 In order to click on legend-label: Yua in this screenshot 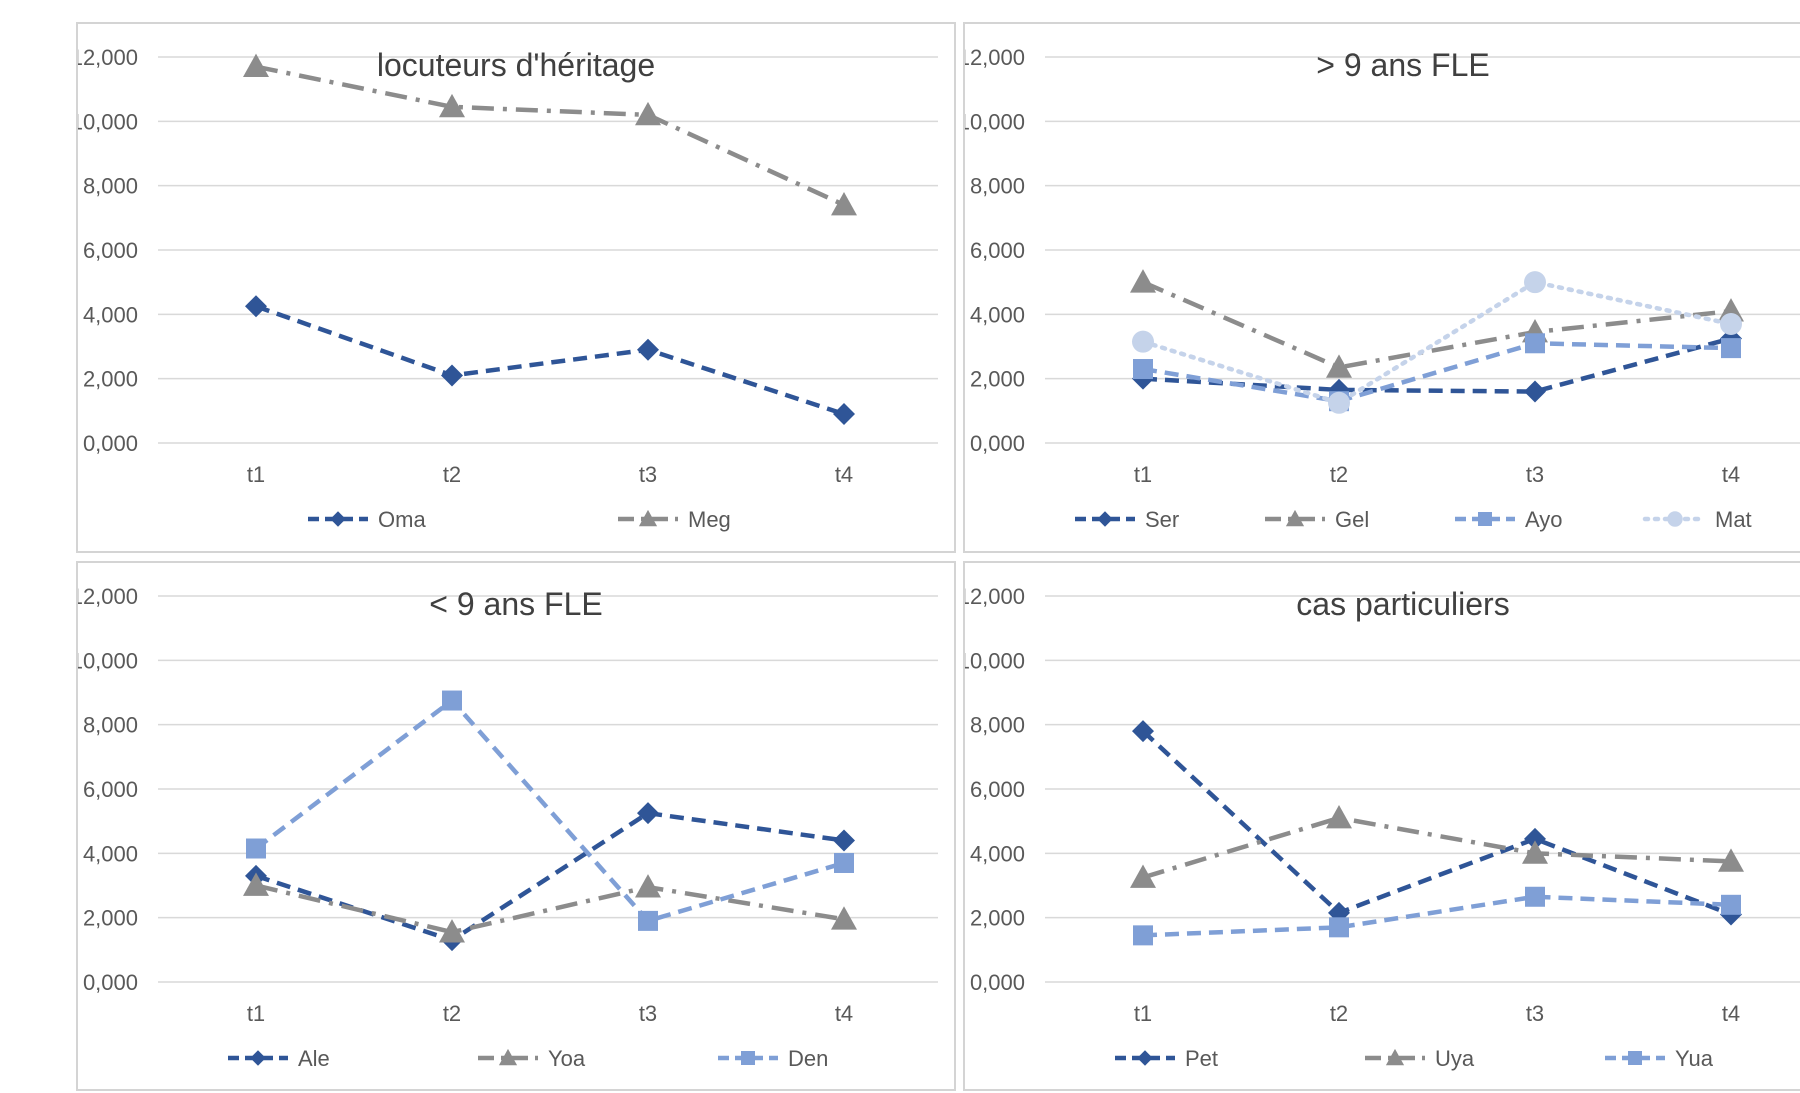, I will do `click(1694, 1058)`.